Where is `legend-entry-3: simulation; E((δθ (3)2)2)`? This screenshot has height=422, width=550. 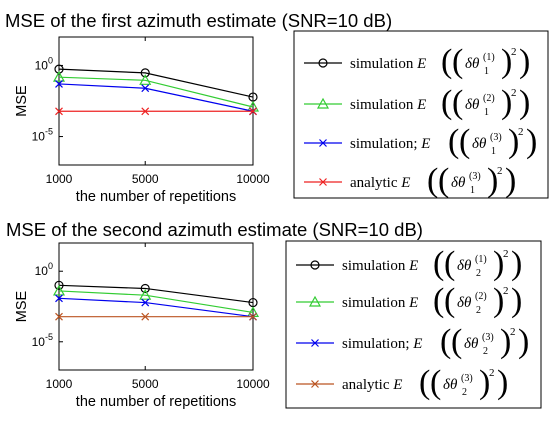
legend-entry-3: simulation; E((δθ (3)2)2) is located at coordinates (412, 341).